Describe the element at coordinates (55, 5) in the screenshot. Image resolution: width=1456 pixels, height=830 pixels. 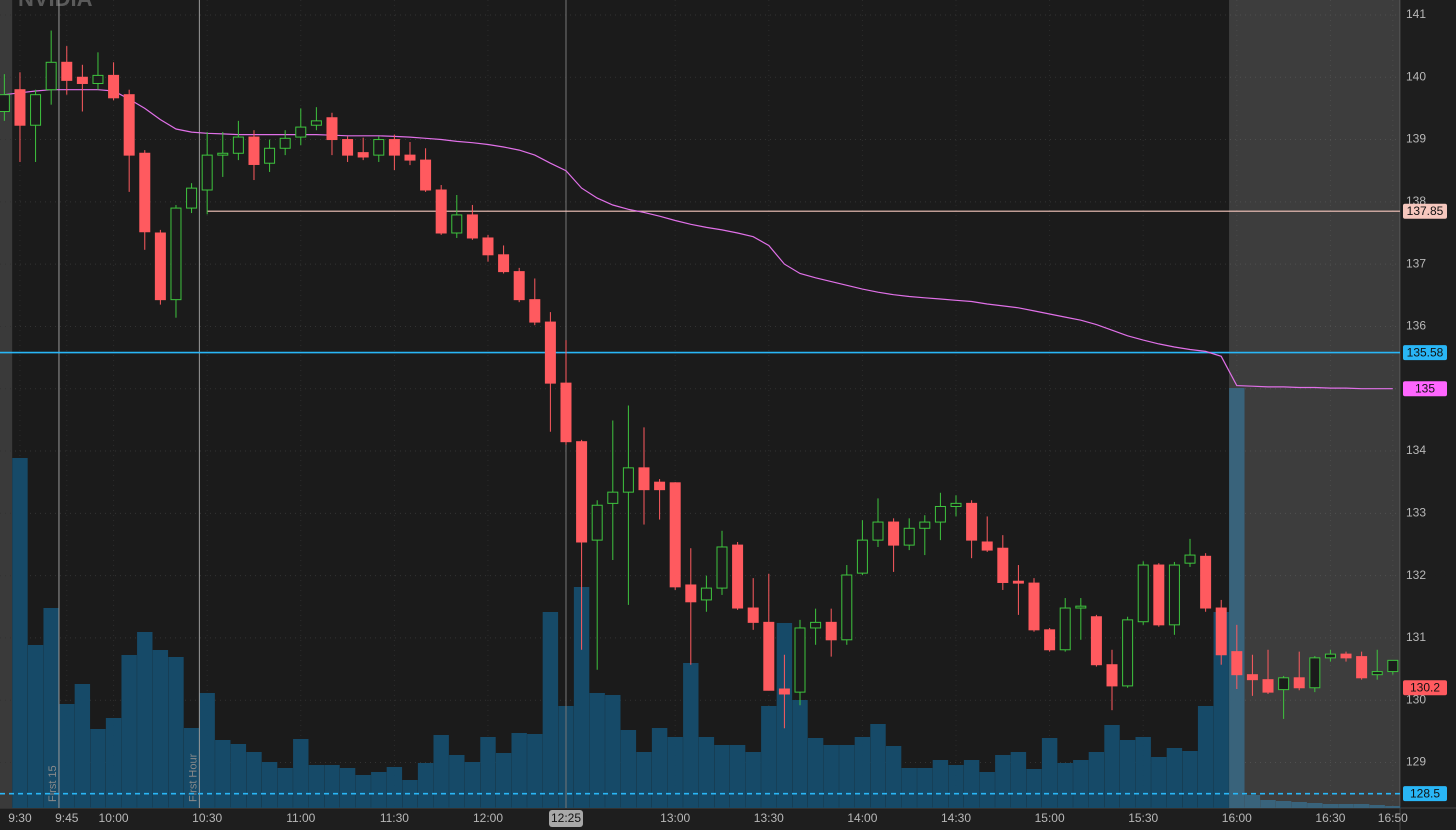
I see `watermark: NVIDIA` at that location.